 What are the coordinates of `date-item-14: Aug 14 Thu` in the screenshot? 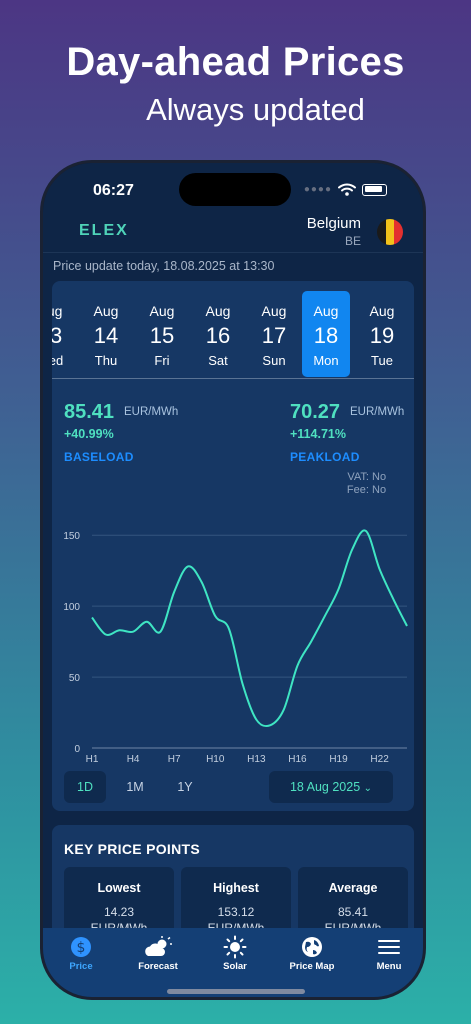 It's located at (106, 334).